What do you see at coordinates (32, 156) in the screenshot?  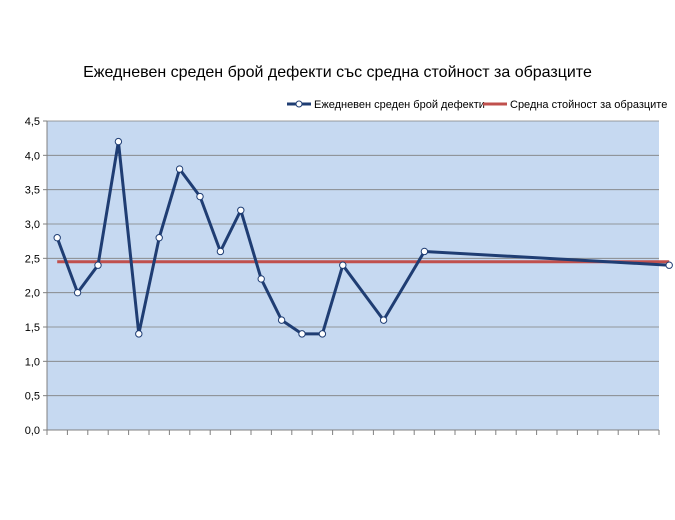 I see `y-tick-label: 4,0` at bounding box center [32, 156].